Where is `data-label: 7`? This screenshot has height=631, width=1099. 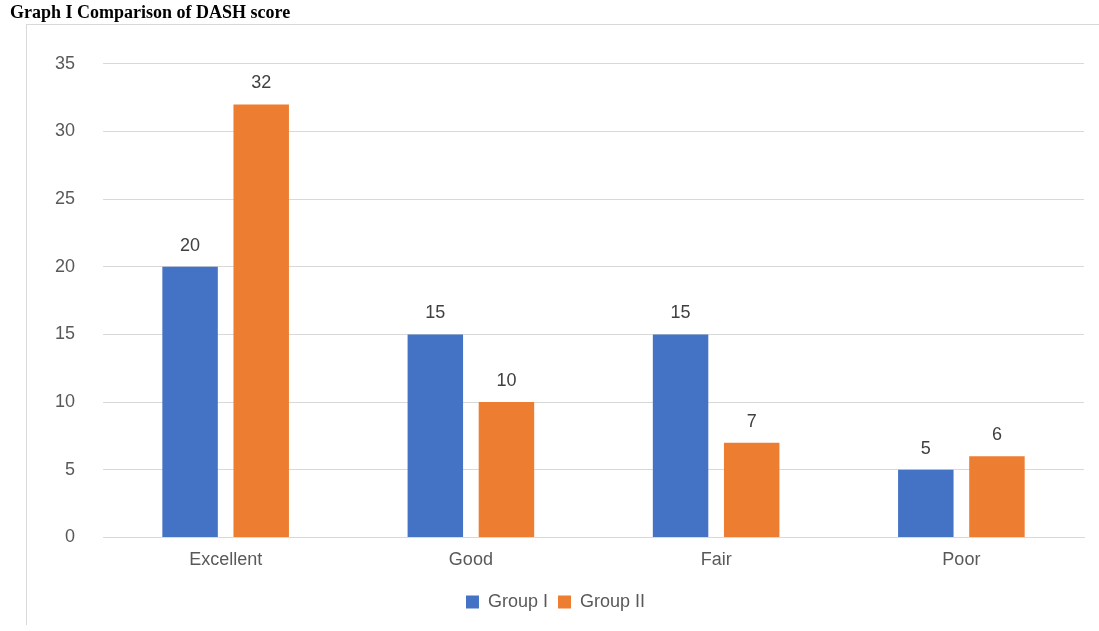
data-label: 7 is located at coordinates (751, 420).